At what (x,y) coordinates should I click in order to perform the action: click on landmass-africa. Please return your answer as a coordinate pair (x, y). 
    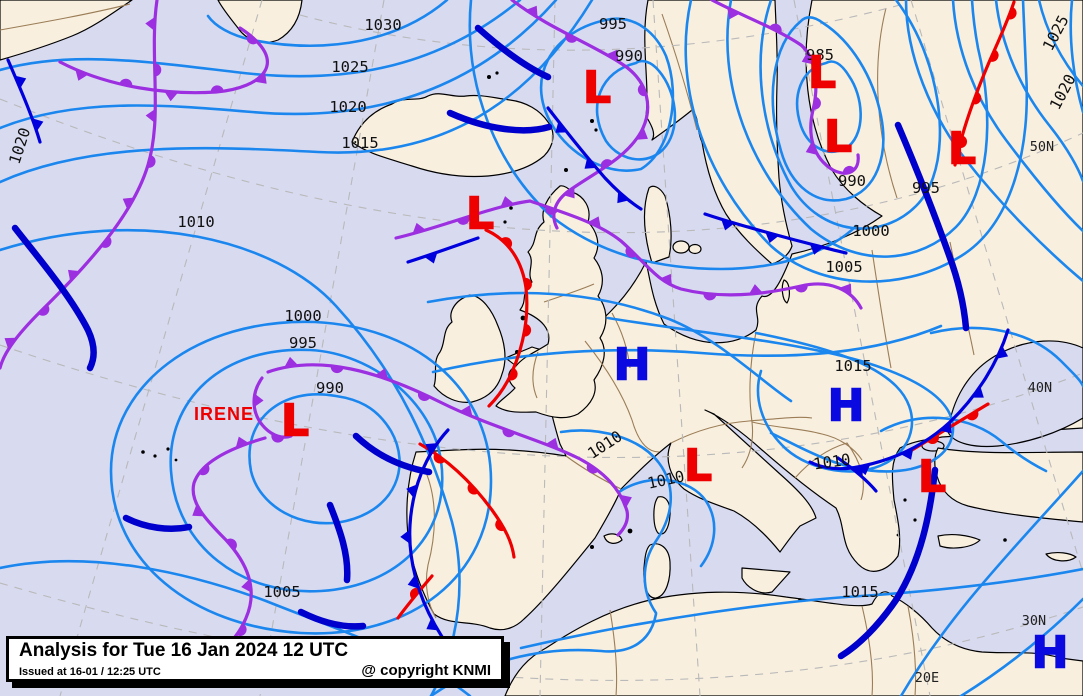
    Looking at the image, I should click on (793, 643).